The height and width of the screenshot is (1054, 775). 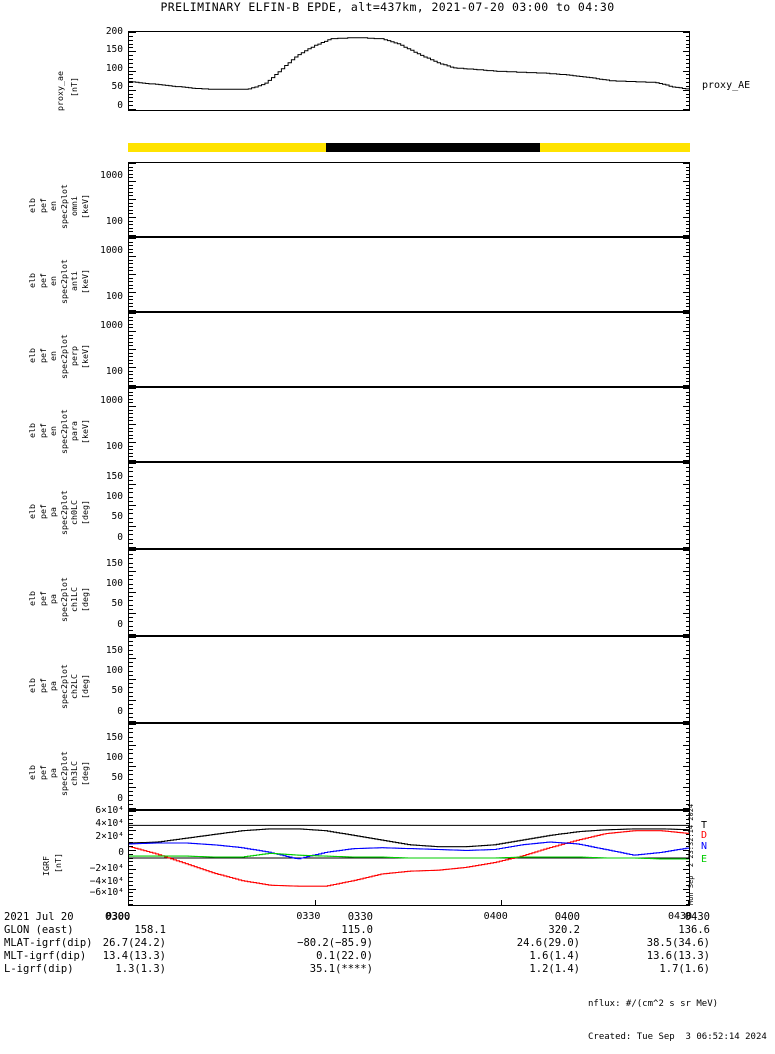 What do you see at coordinates (409, 63) in the screenshot?
I see `proxy-ae-plot` at bounding box center [409, 63].